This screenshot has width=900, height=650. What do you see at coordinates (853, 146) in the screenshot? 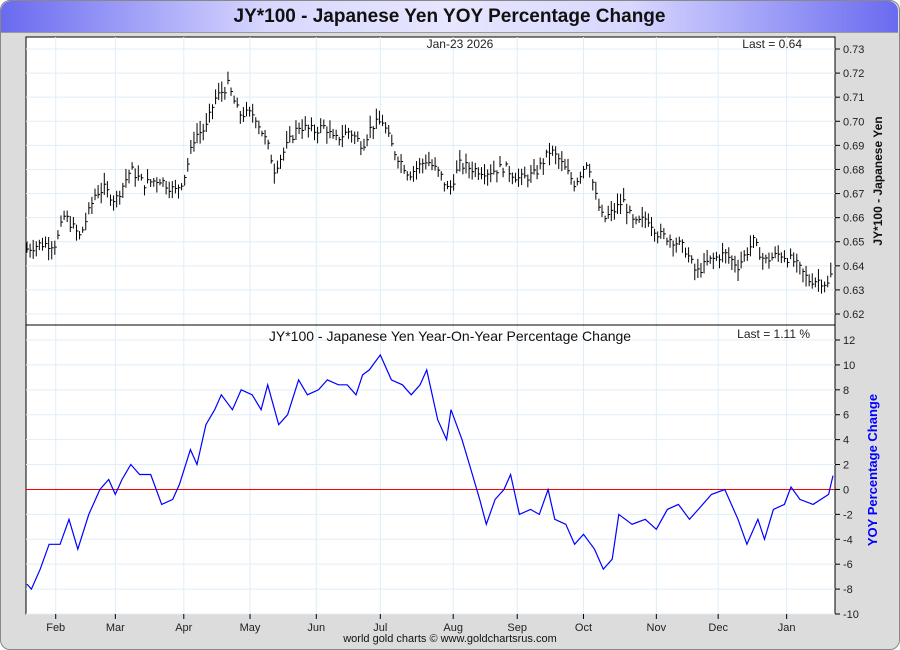
I see `price-y-tick-label: 0.69` at bounding box center [853, 146].